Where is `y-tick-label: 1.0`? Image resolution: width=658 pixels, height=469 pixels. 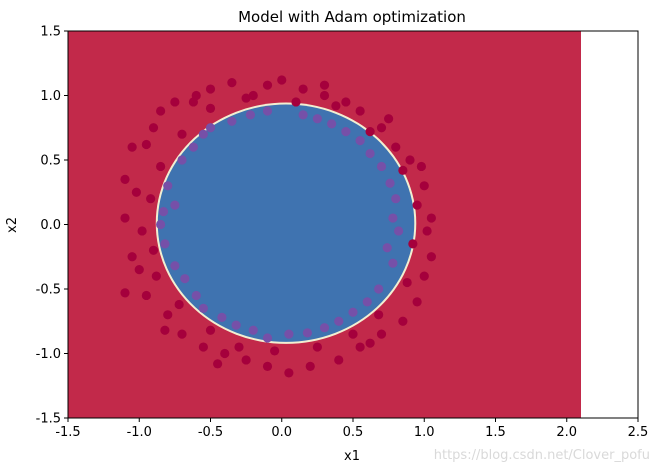
y-tick-label: 1.0 is located at coordinates (50, 96).